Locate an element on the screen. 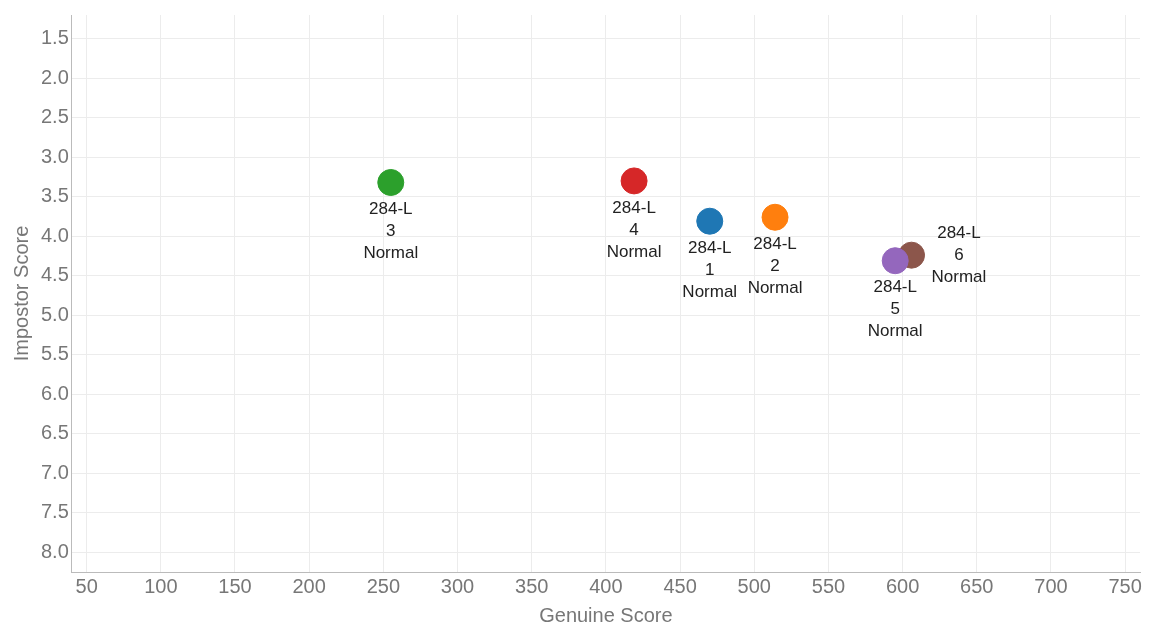 This screenshot has width=1154, height=634. x-tick-label: 300 is located at coordinates (457, 585).